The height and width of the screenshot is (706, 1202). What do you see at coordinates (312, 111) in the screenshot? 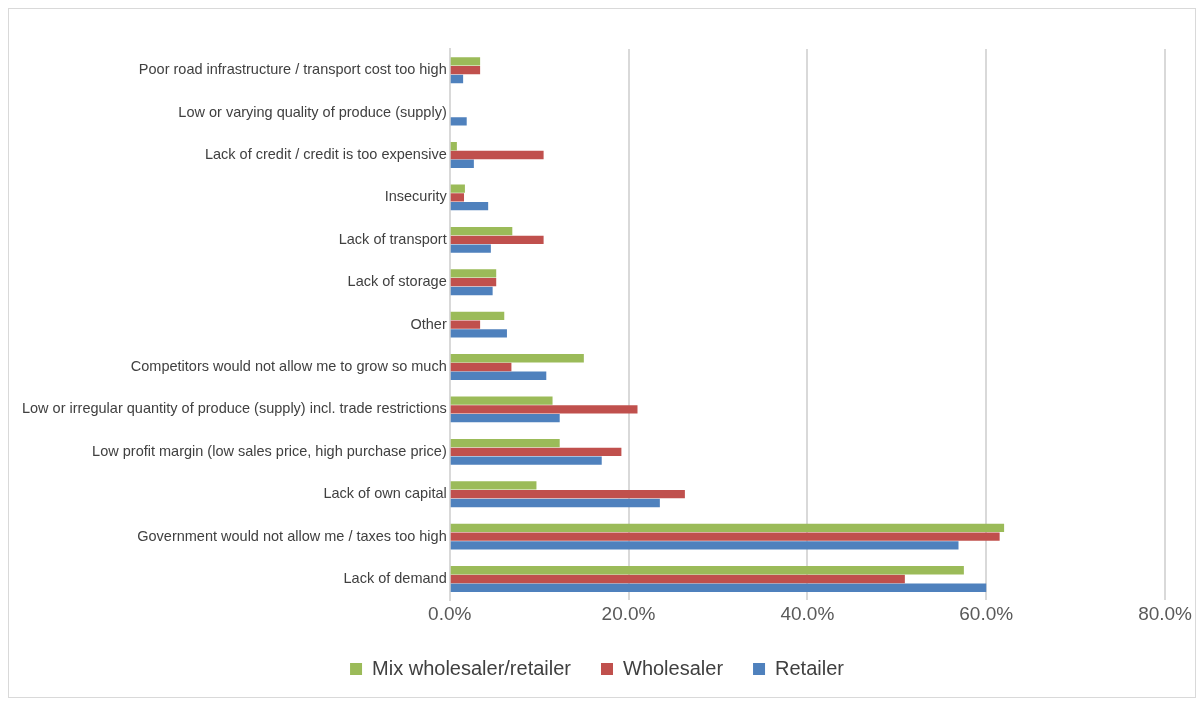
I see `y-tick-label: Low or varying quality of produce (supply)` at bounding box center [312, 111].